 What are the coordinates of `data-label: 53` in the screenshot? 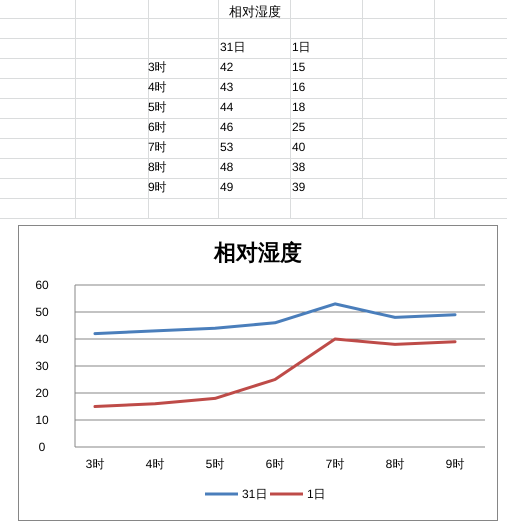 It's located at (227, 147).